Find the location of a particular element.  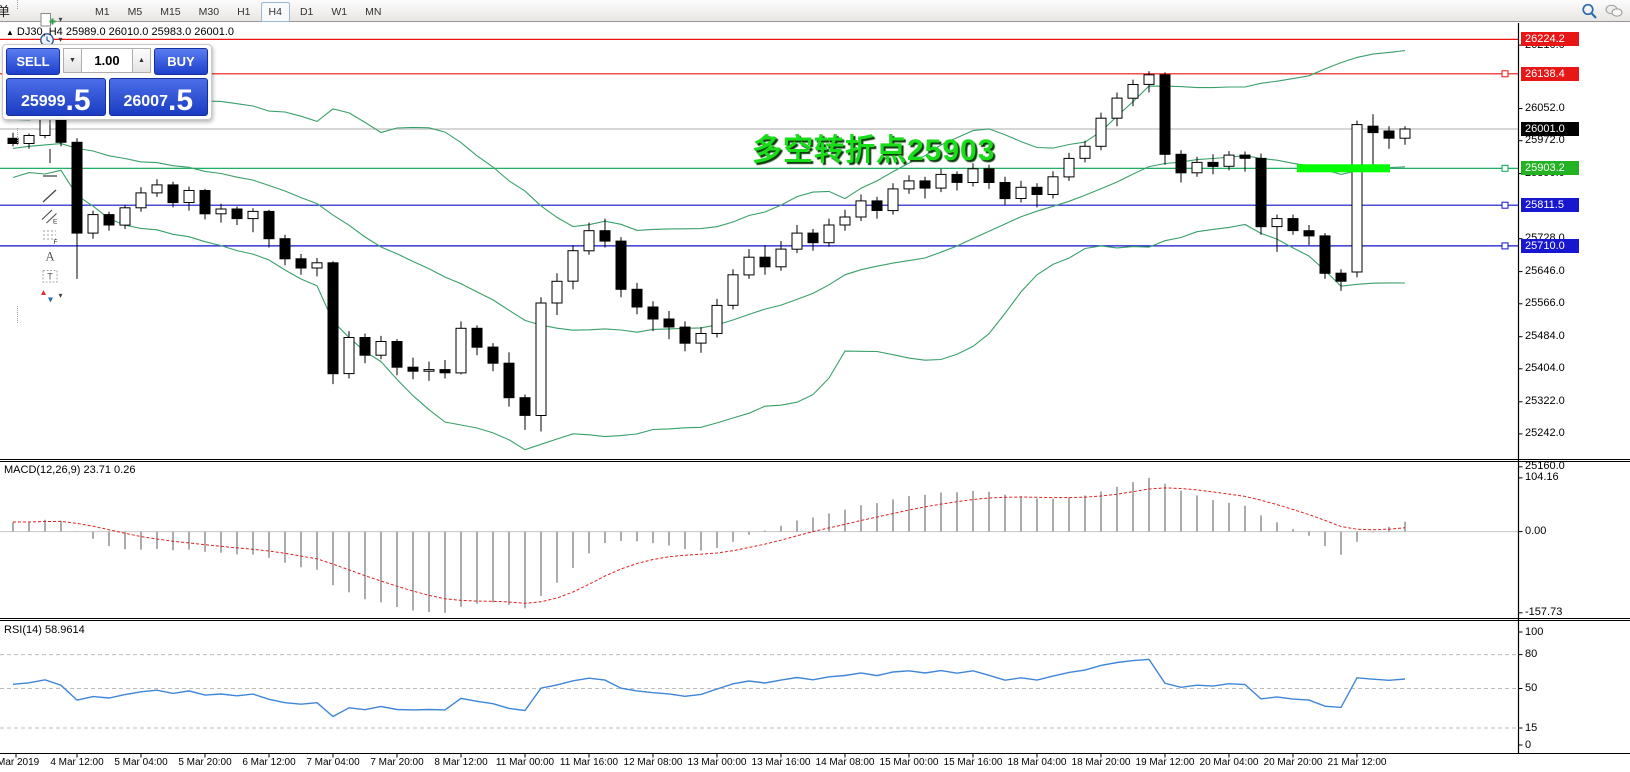

timeframe-toolbar: M1 M5 M15 M30 H1 H4 D1 W1 MN is located at coordinates (238, 11).